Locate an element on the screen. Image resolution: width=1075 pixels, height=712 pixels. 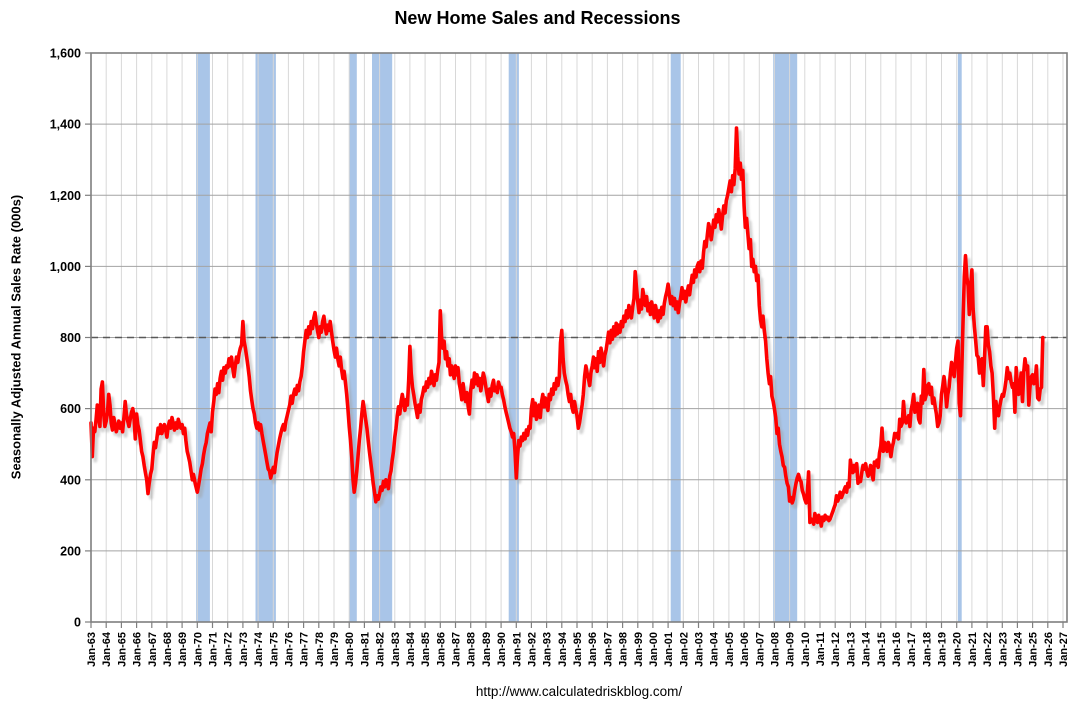
x-tick-label: Jan-04 is located at coordinates (715, 649).